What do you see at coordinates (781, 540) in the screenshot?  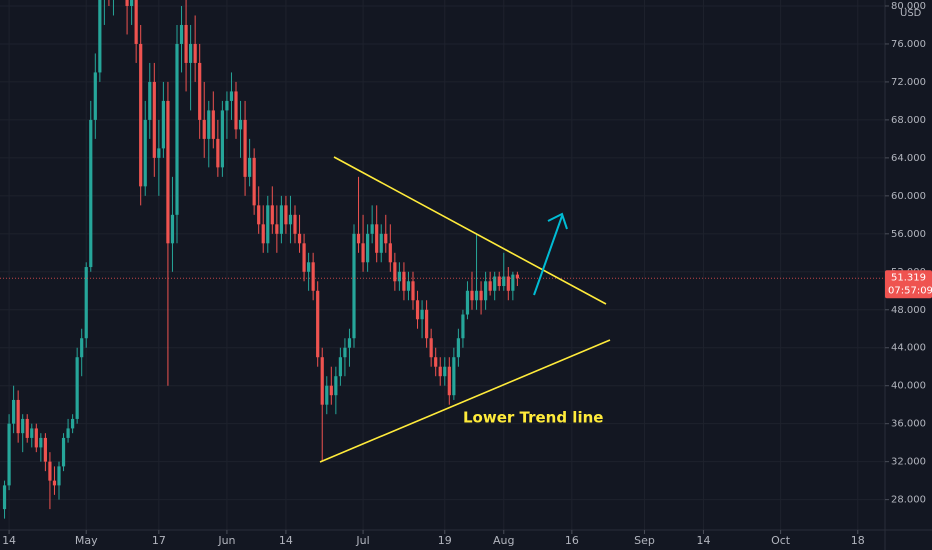 I see `x-tick-label: Oct` at bounding box center [781, 540].